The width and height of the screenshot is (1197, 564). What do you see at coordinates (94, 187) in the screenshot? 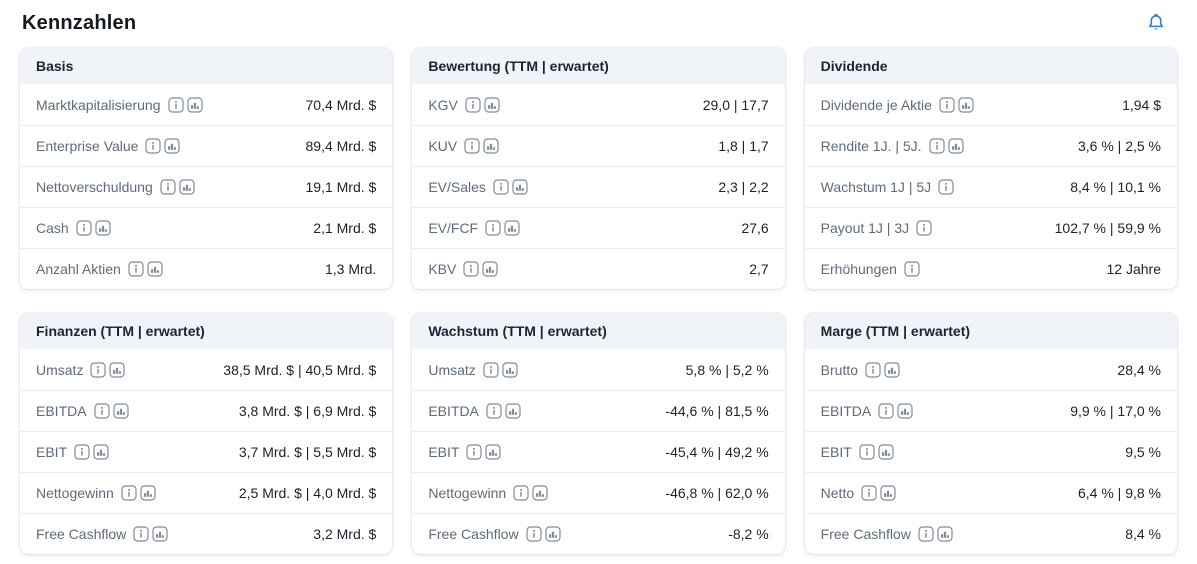
I see `metric-label: Nettoverschuldung` at bounding box center [94, 187].